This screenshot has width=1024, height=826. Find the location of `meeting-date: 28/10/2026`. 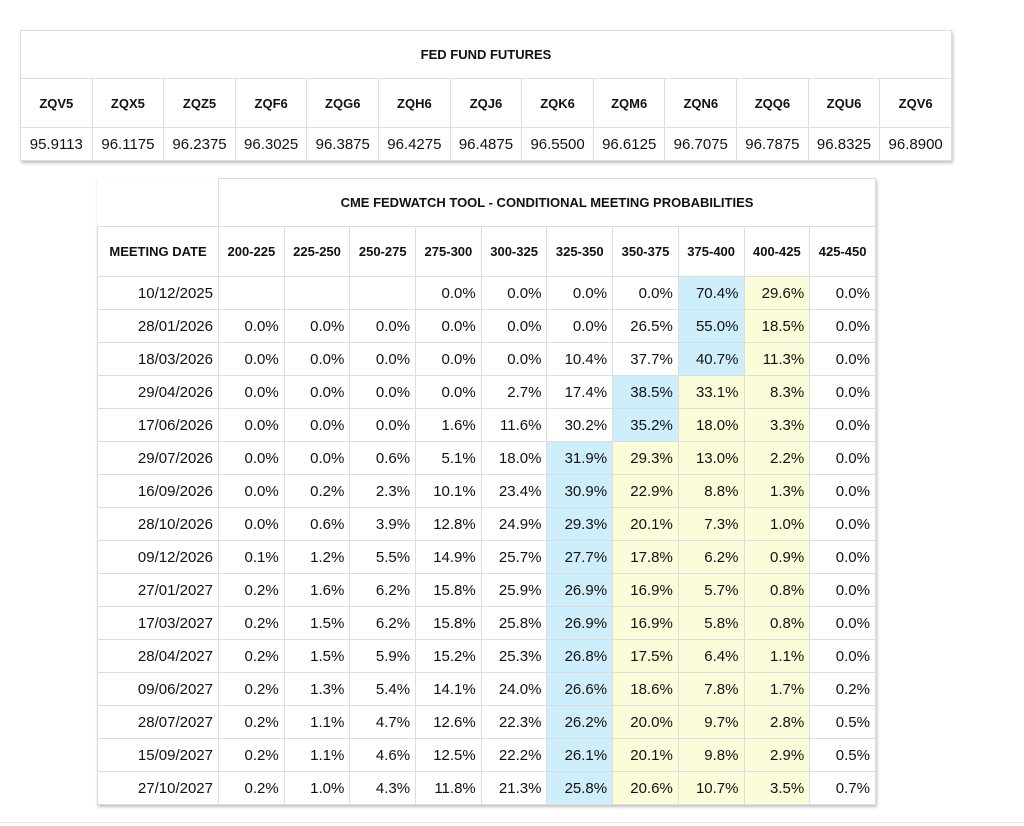

meeting-date: 28/10/2026 is located at coordinates (158, 524).